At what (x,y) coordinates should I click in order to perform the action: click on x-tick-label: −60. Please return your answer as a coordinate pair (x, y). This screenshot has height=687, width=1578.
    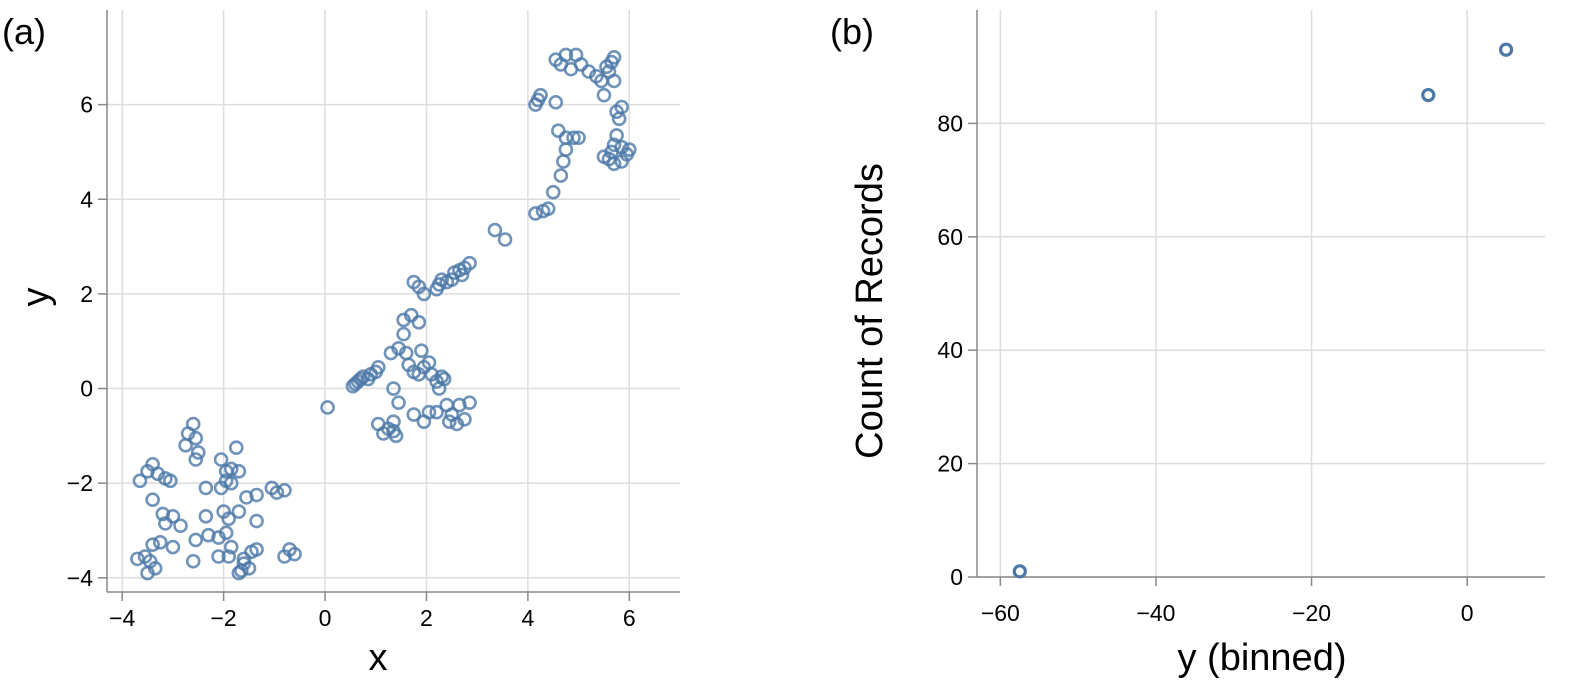
    Looking at the image, I should click on (1000, 613).